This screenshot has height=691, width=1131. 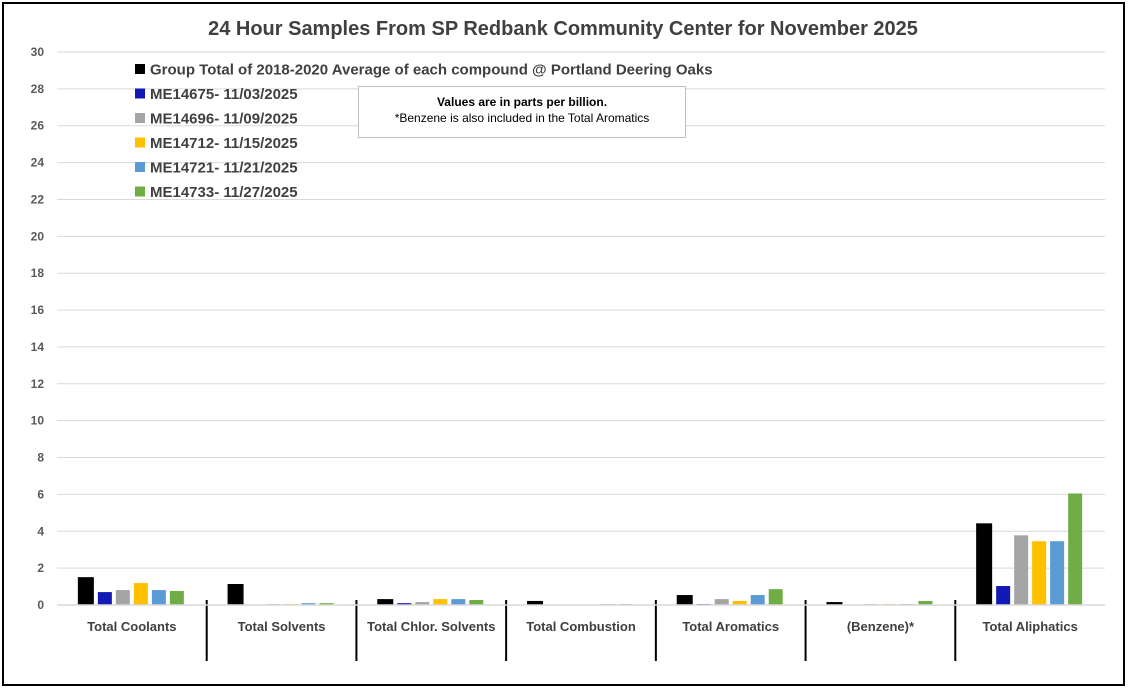 I want to click on y-tick-label: 8, so click(x=40, y=458).